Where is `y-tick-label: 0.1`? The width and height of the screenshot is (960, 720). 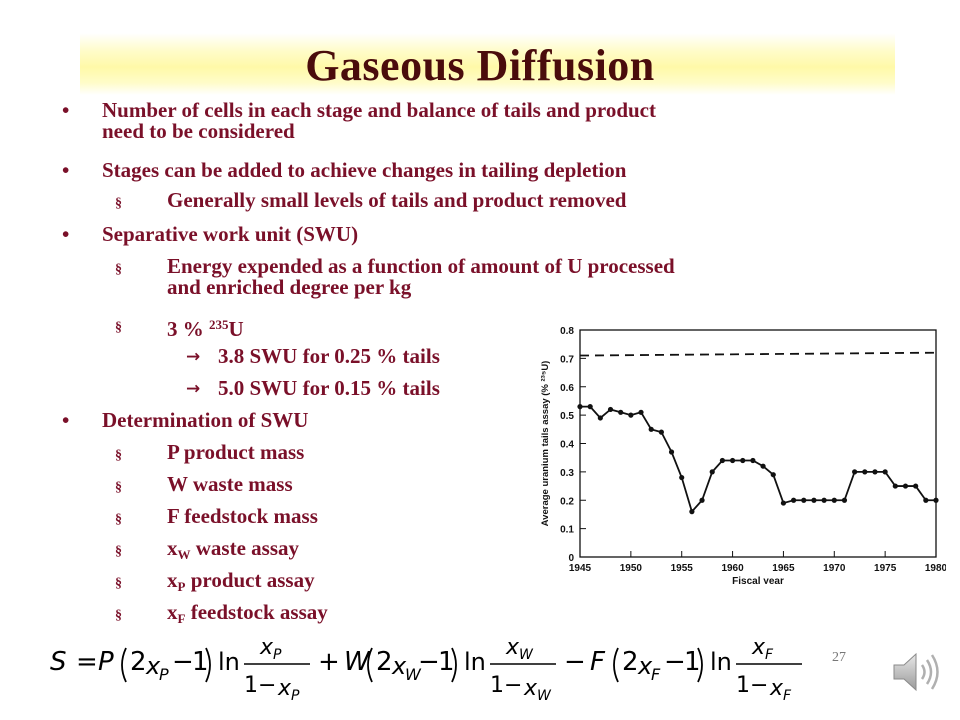
y-tick-label: 0.1 is located at coordinates (567, 530).